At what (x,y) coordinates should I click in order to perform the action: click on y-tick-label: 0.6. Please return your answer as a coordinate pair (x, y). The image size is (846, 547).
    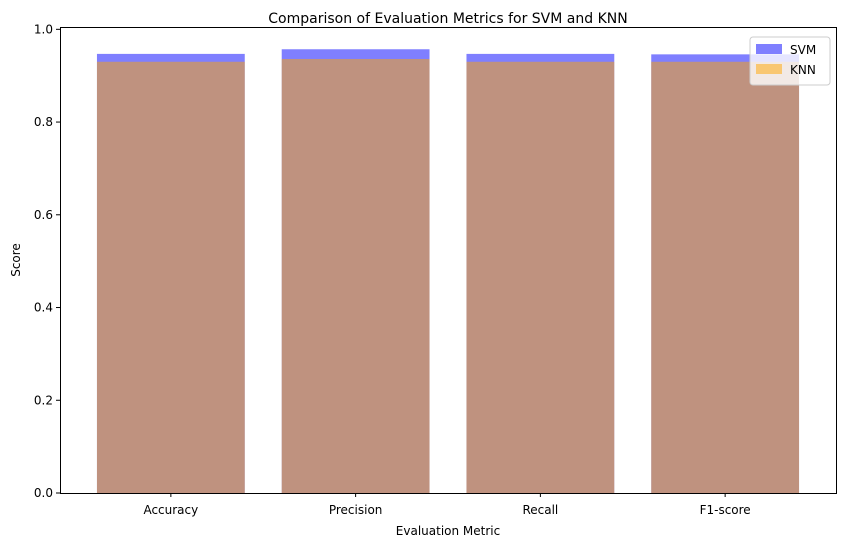
    Looking at the image, I should click on (43, 215).